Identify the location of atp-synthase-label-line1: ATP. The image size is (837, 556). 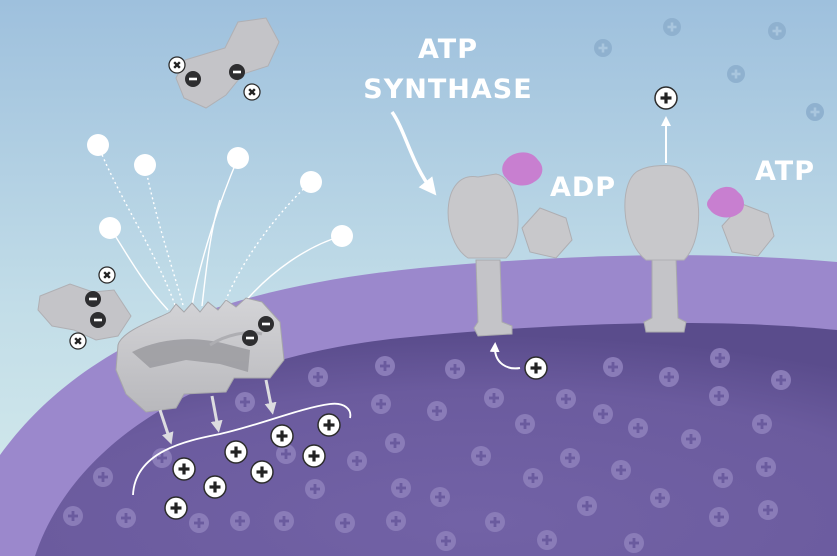
(448, 49).